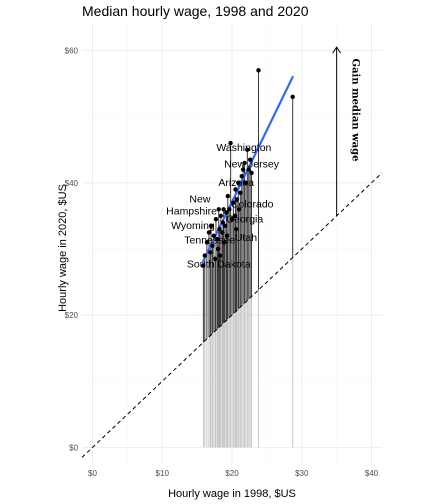 The image size is (432, 504). What do you see at coordinates (252, 204) in the screenshot?
I see `state-label: Colorado` at bounding box center [252, 204].